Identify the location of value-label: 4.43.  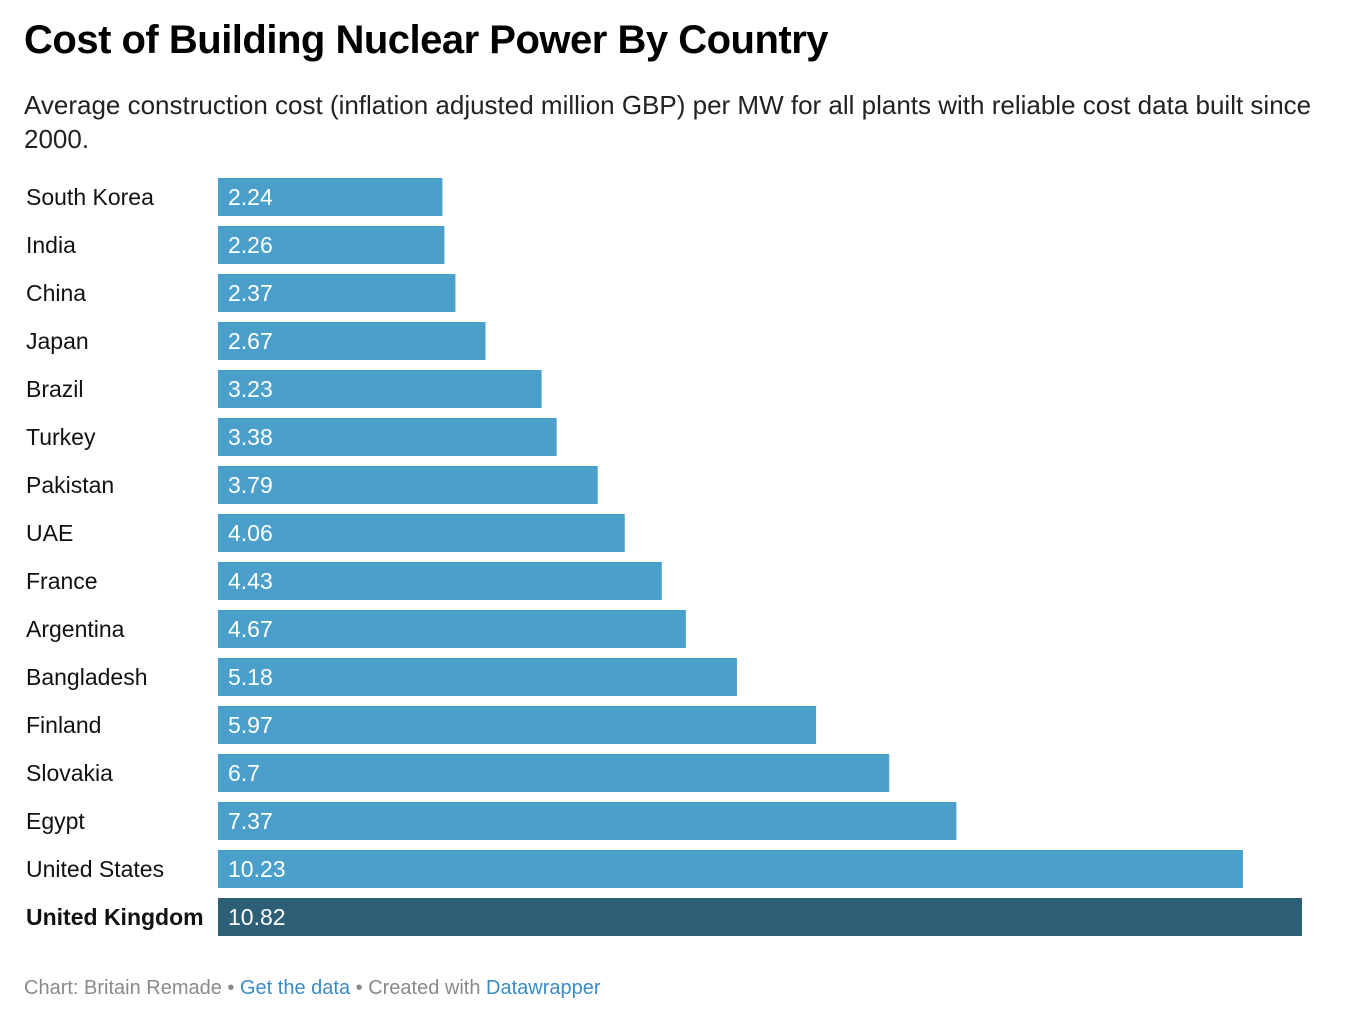
(250, 581).